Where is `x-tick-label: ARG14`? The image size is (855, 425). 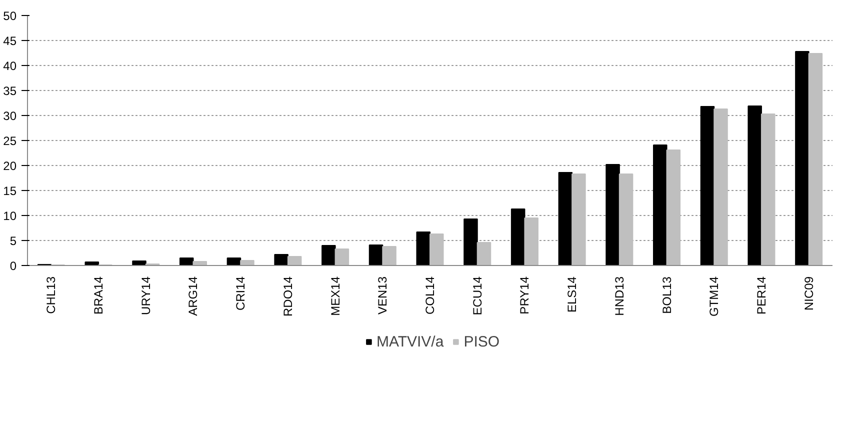 x-tick-label: ARG14 is located at coordinates (193, 296).